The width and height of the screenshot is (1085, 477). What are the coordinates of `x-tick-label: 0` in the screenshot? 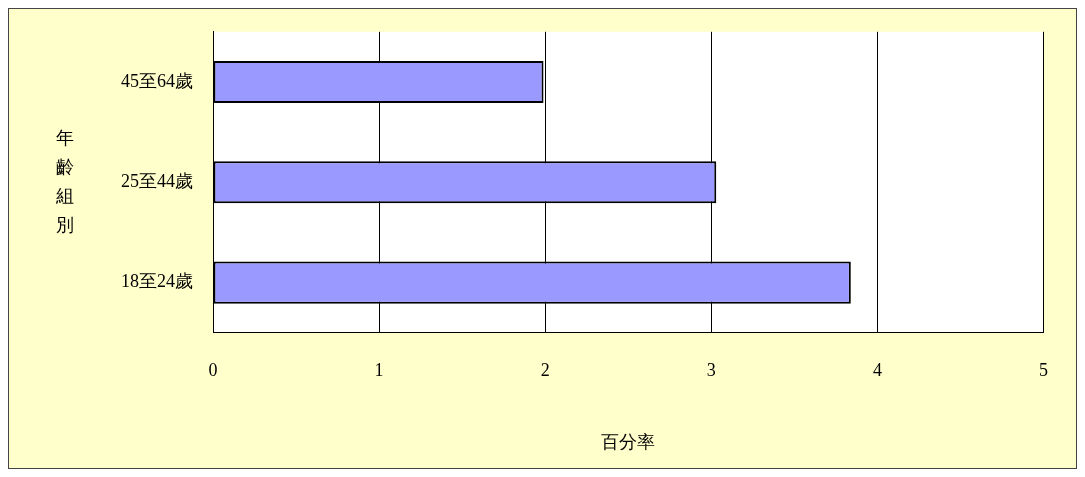 It's located at (213, 370).